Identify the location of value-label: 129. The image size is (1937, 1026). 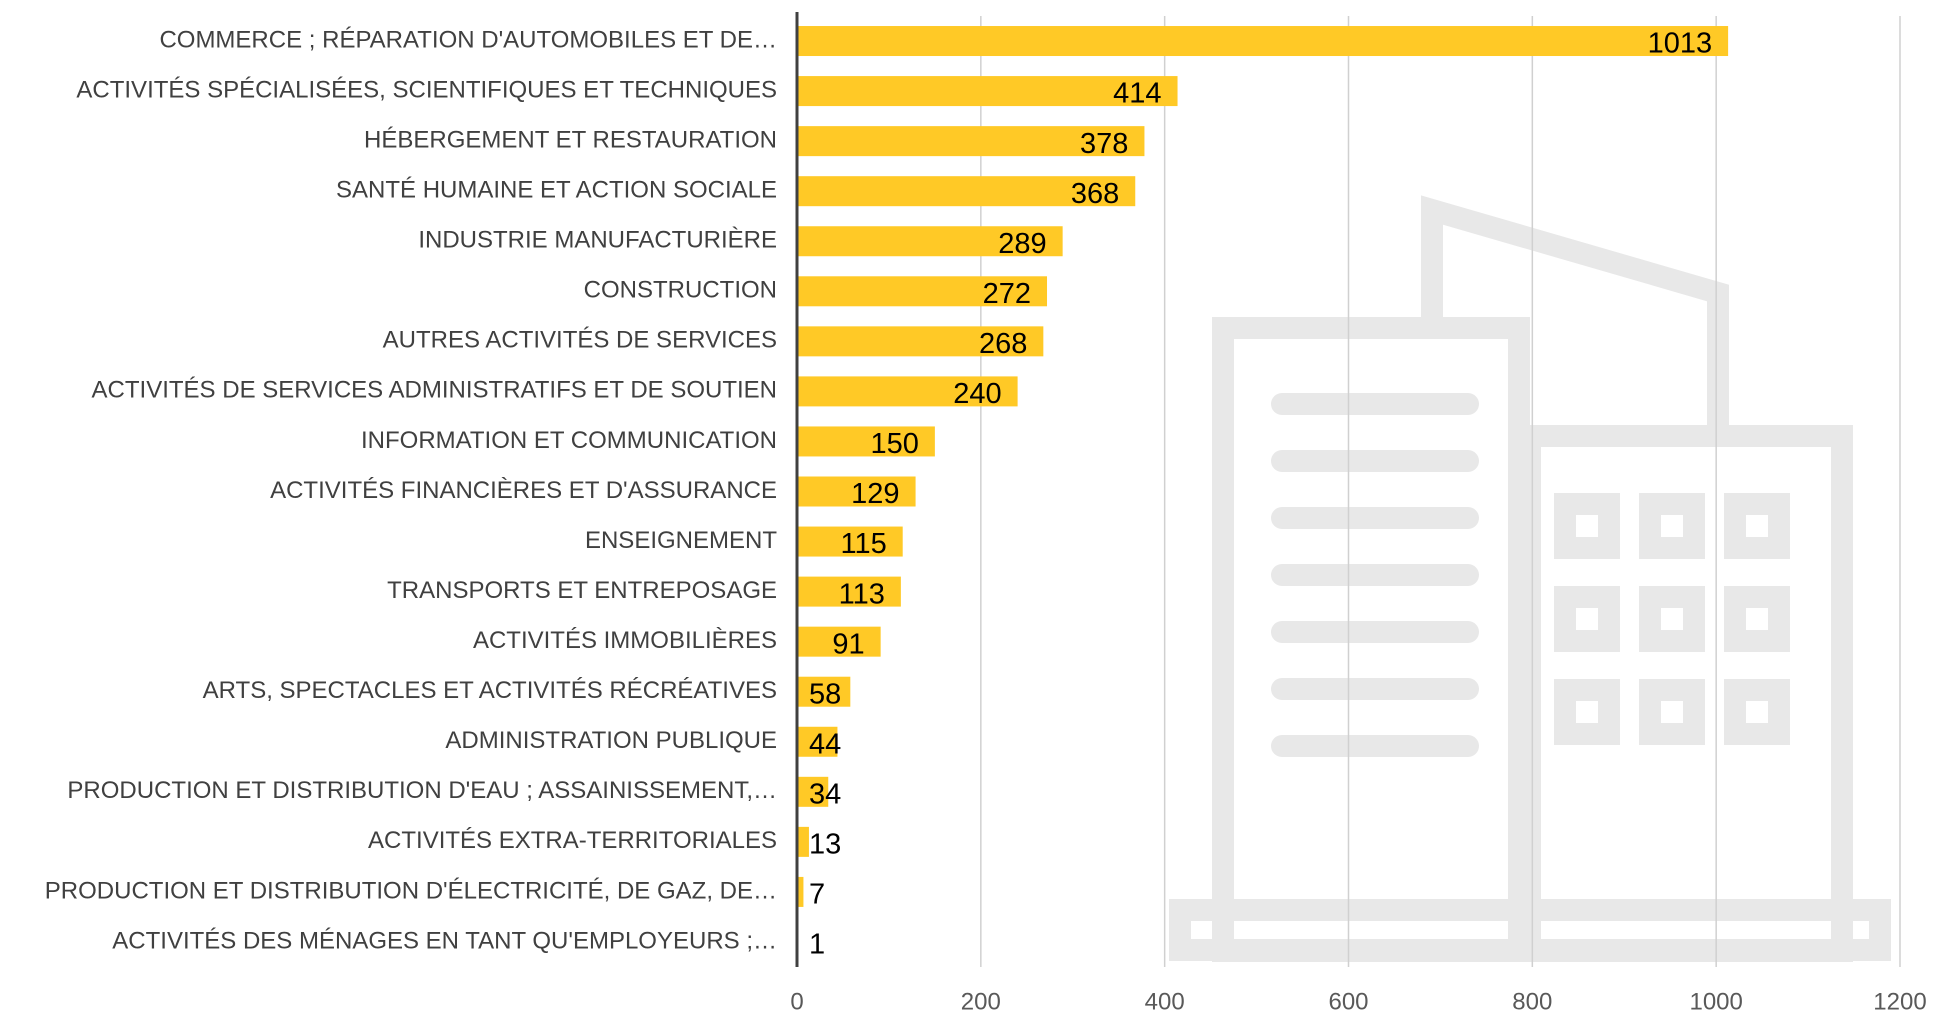
(875, 494).